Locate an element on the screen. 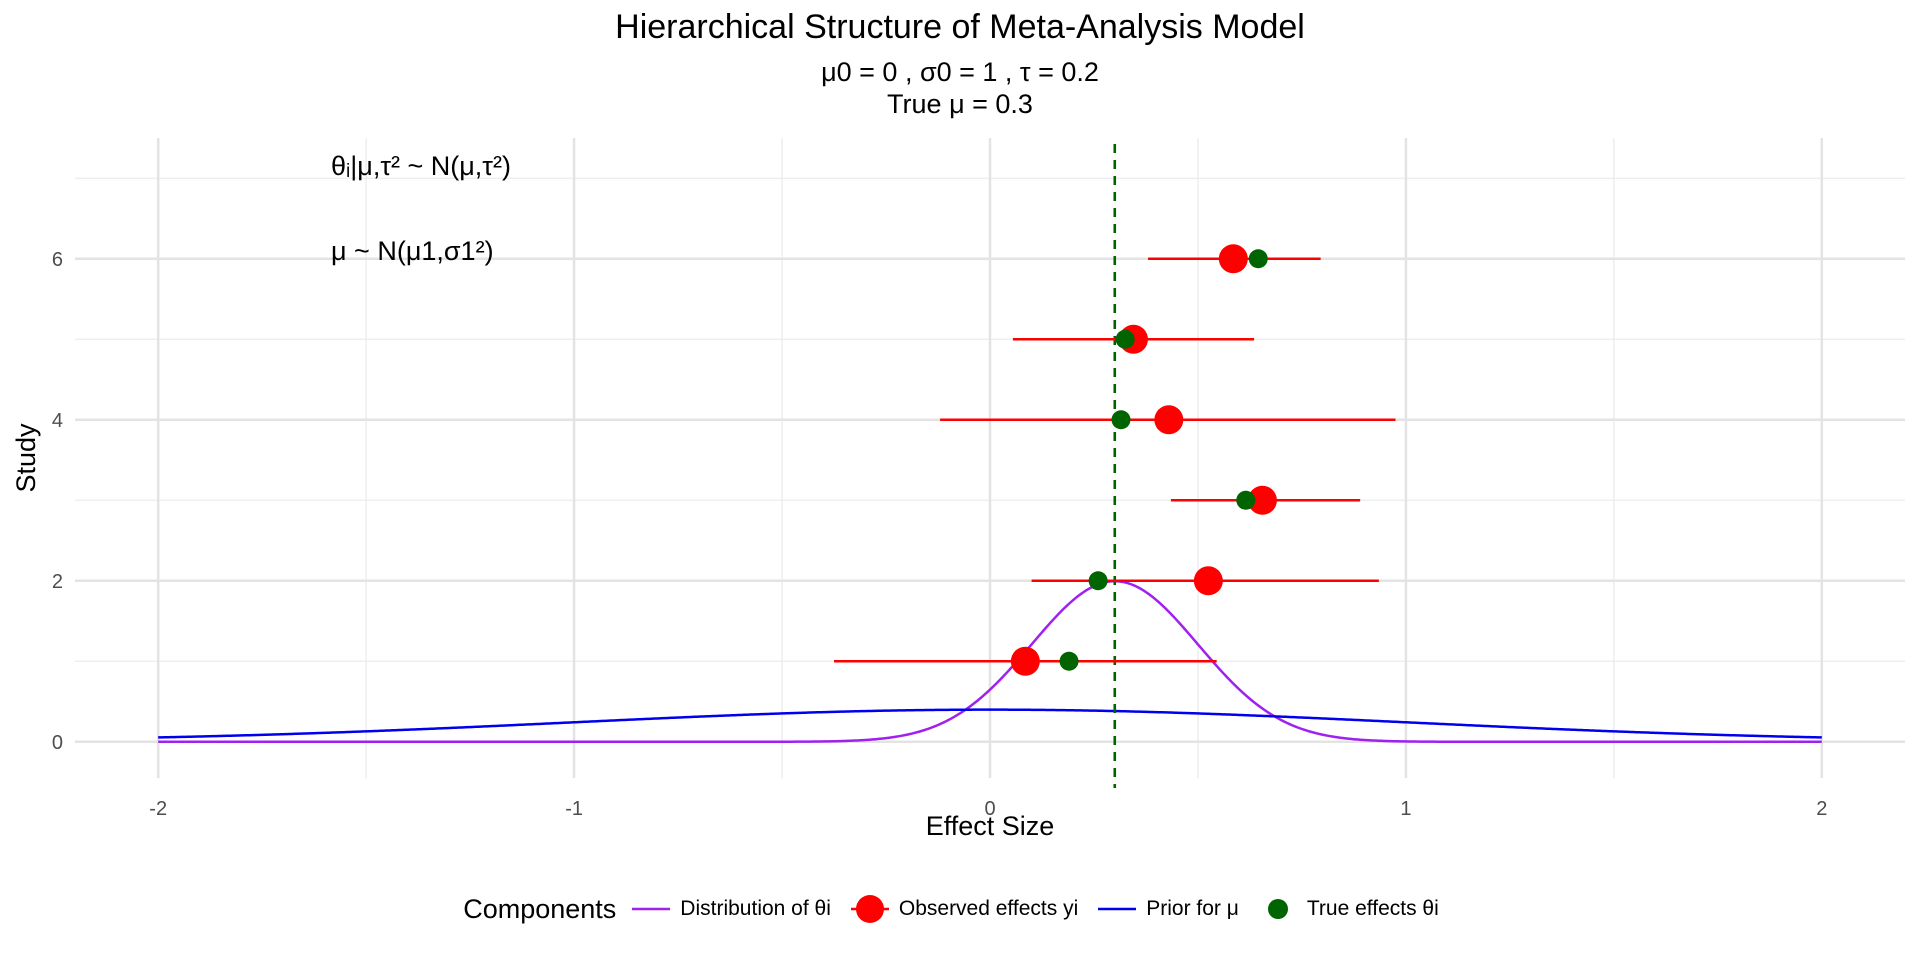 The width and height of the screenshot is (1920, 960). chart-subtitle-parameters: μ0 = 0 , σ0 = 1 , τ = 0.2 is located at coordinates (960, 72).